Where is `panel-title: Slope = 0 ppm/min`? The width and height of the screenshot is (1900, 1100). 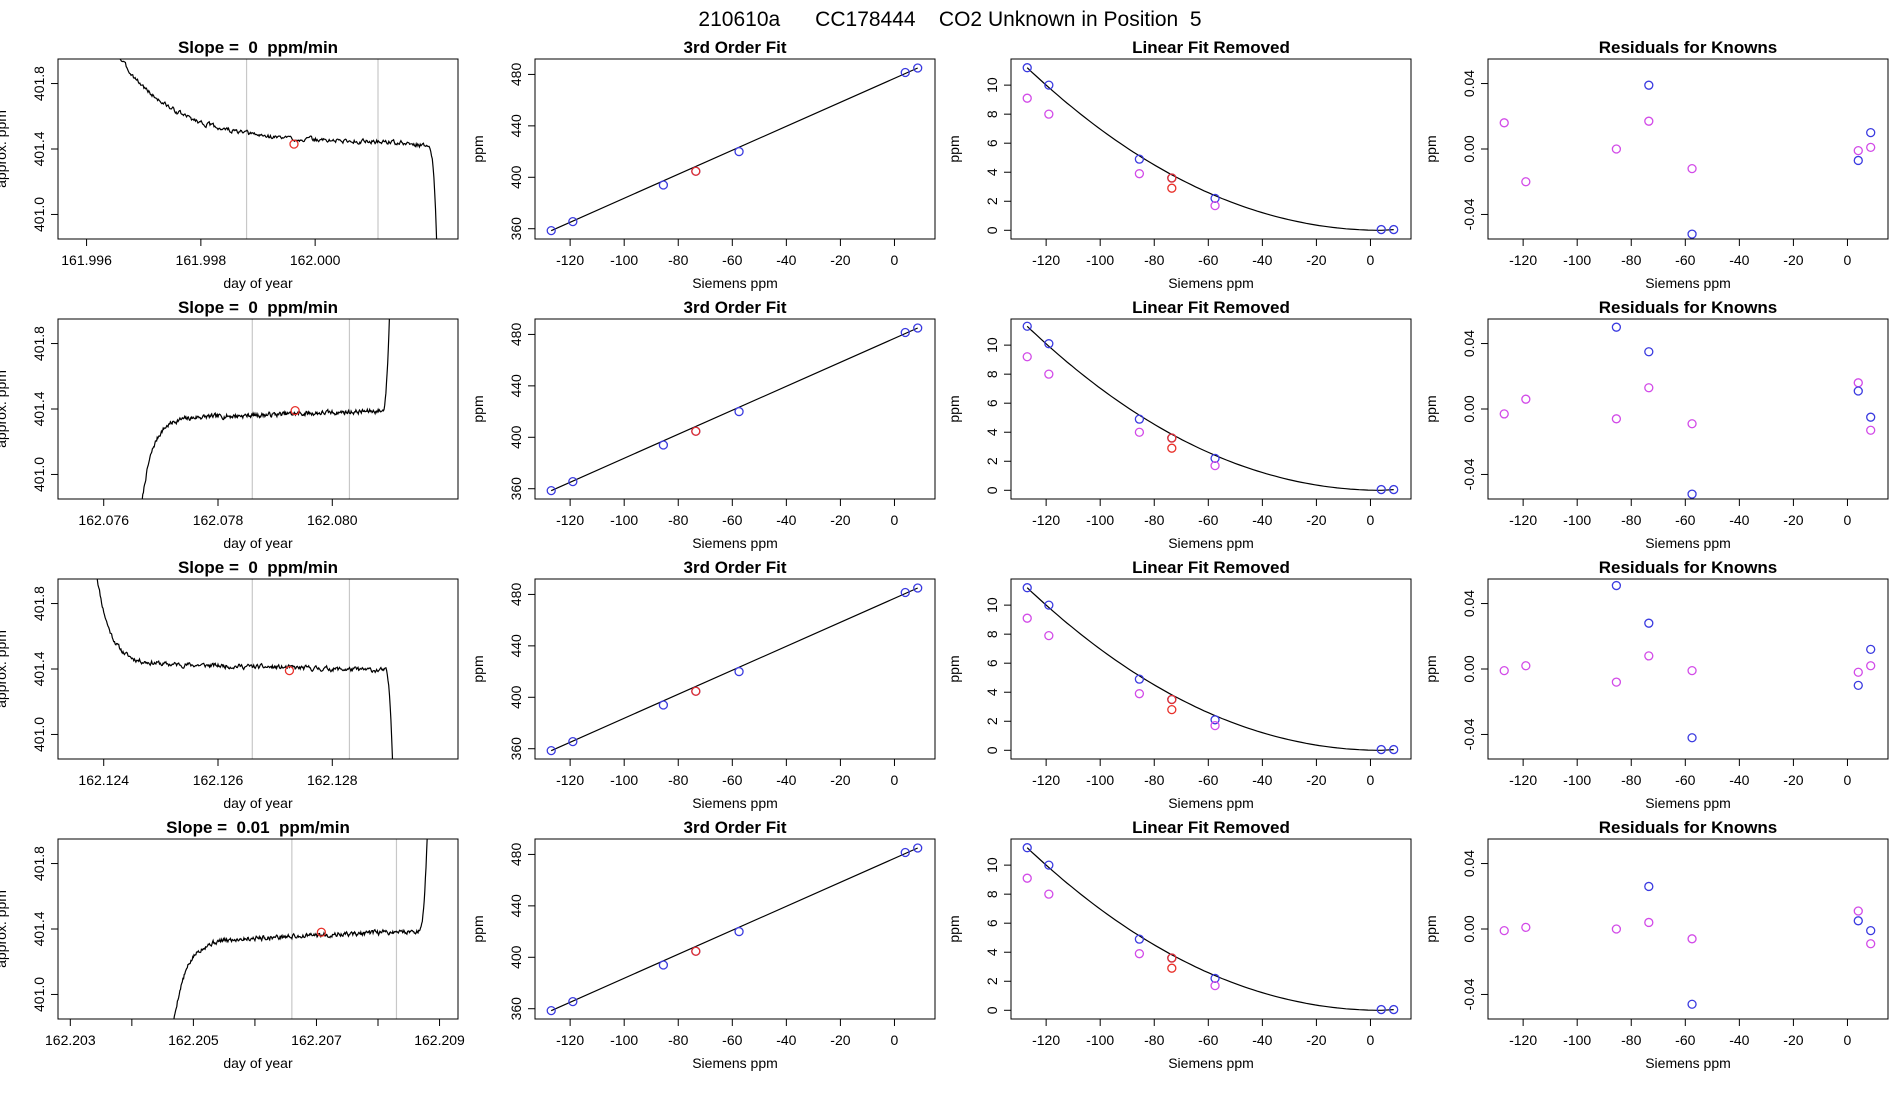
panel-title: Slope = 0 ppm/min is located at coordinates (258, 47).